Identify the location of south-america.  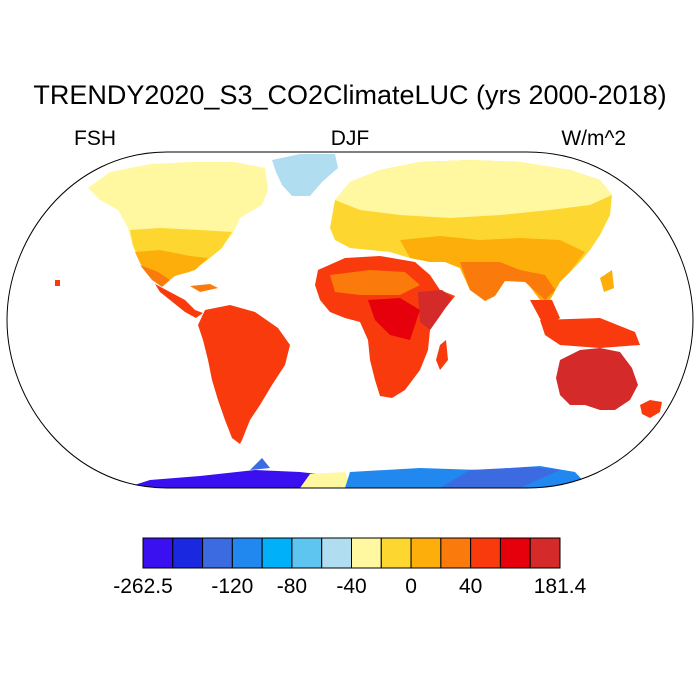
(244, 374).